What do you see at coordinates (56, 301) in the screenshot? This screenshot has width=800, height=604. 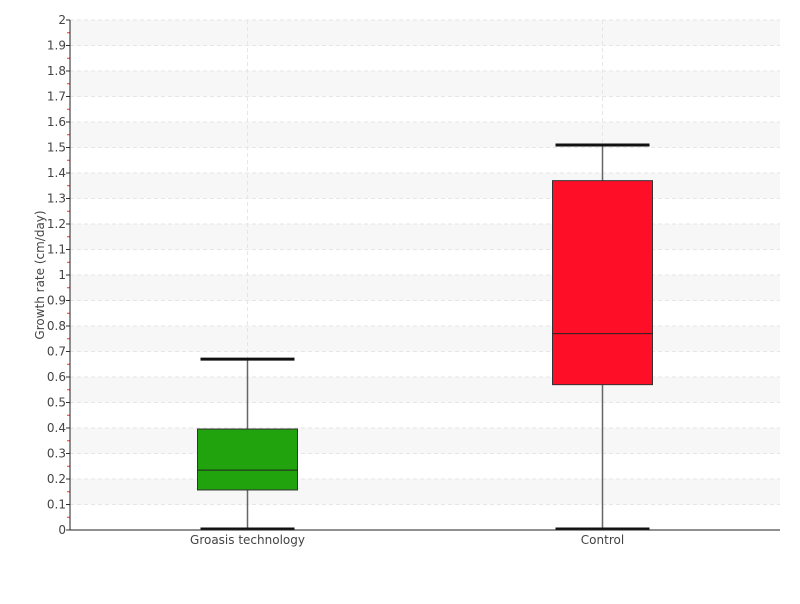 I see `y-tick-label: 0.9` at bounding box center [56, 301].